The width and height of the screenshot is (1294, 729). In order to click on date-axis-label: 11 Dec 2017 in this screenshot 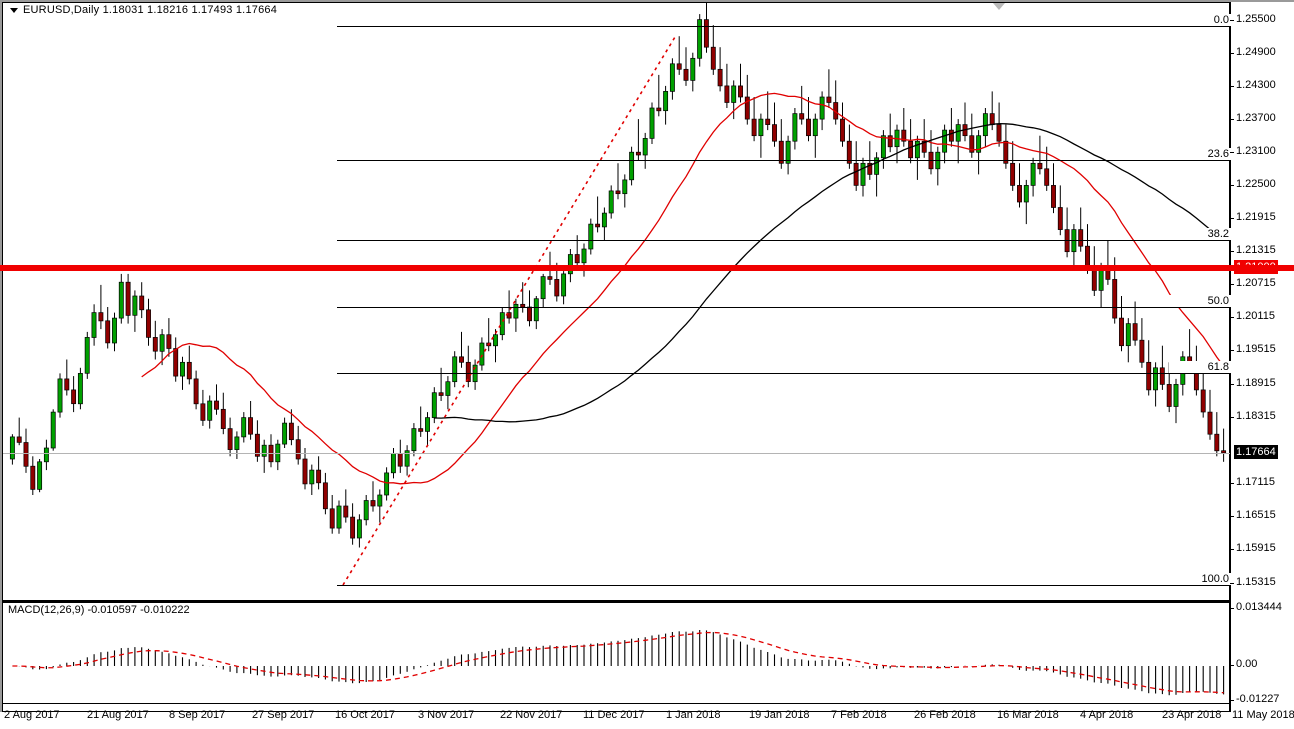, I will do `click(614, 715)`.